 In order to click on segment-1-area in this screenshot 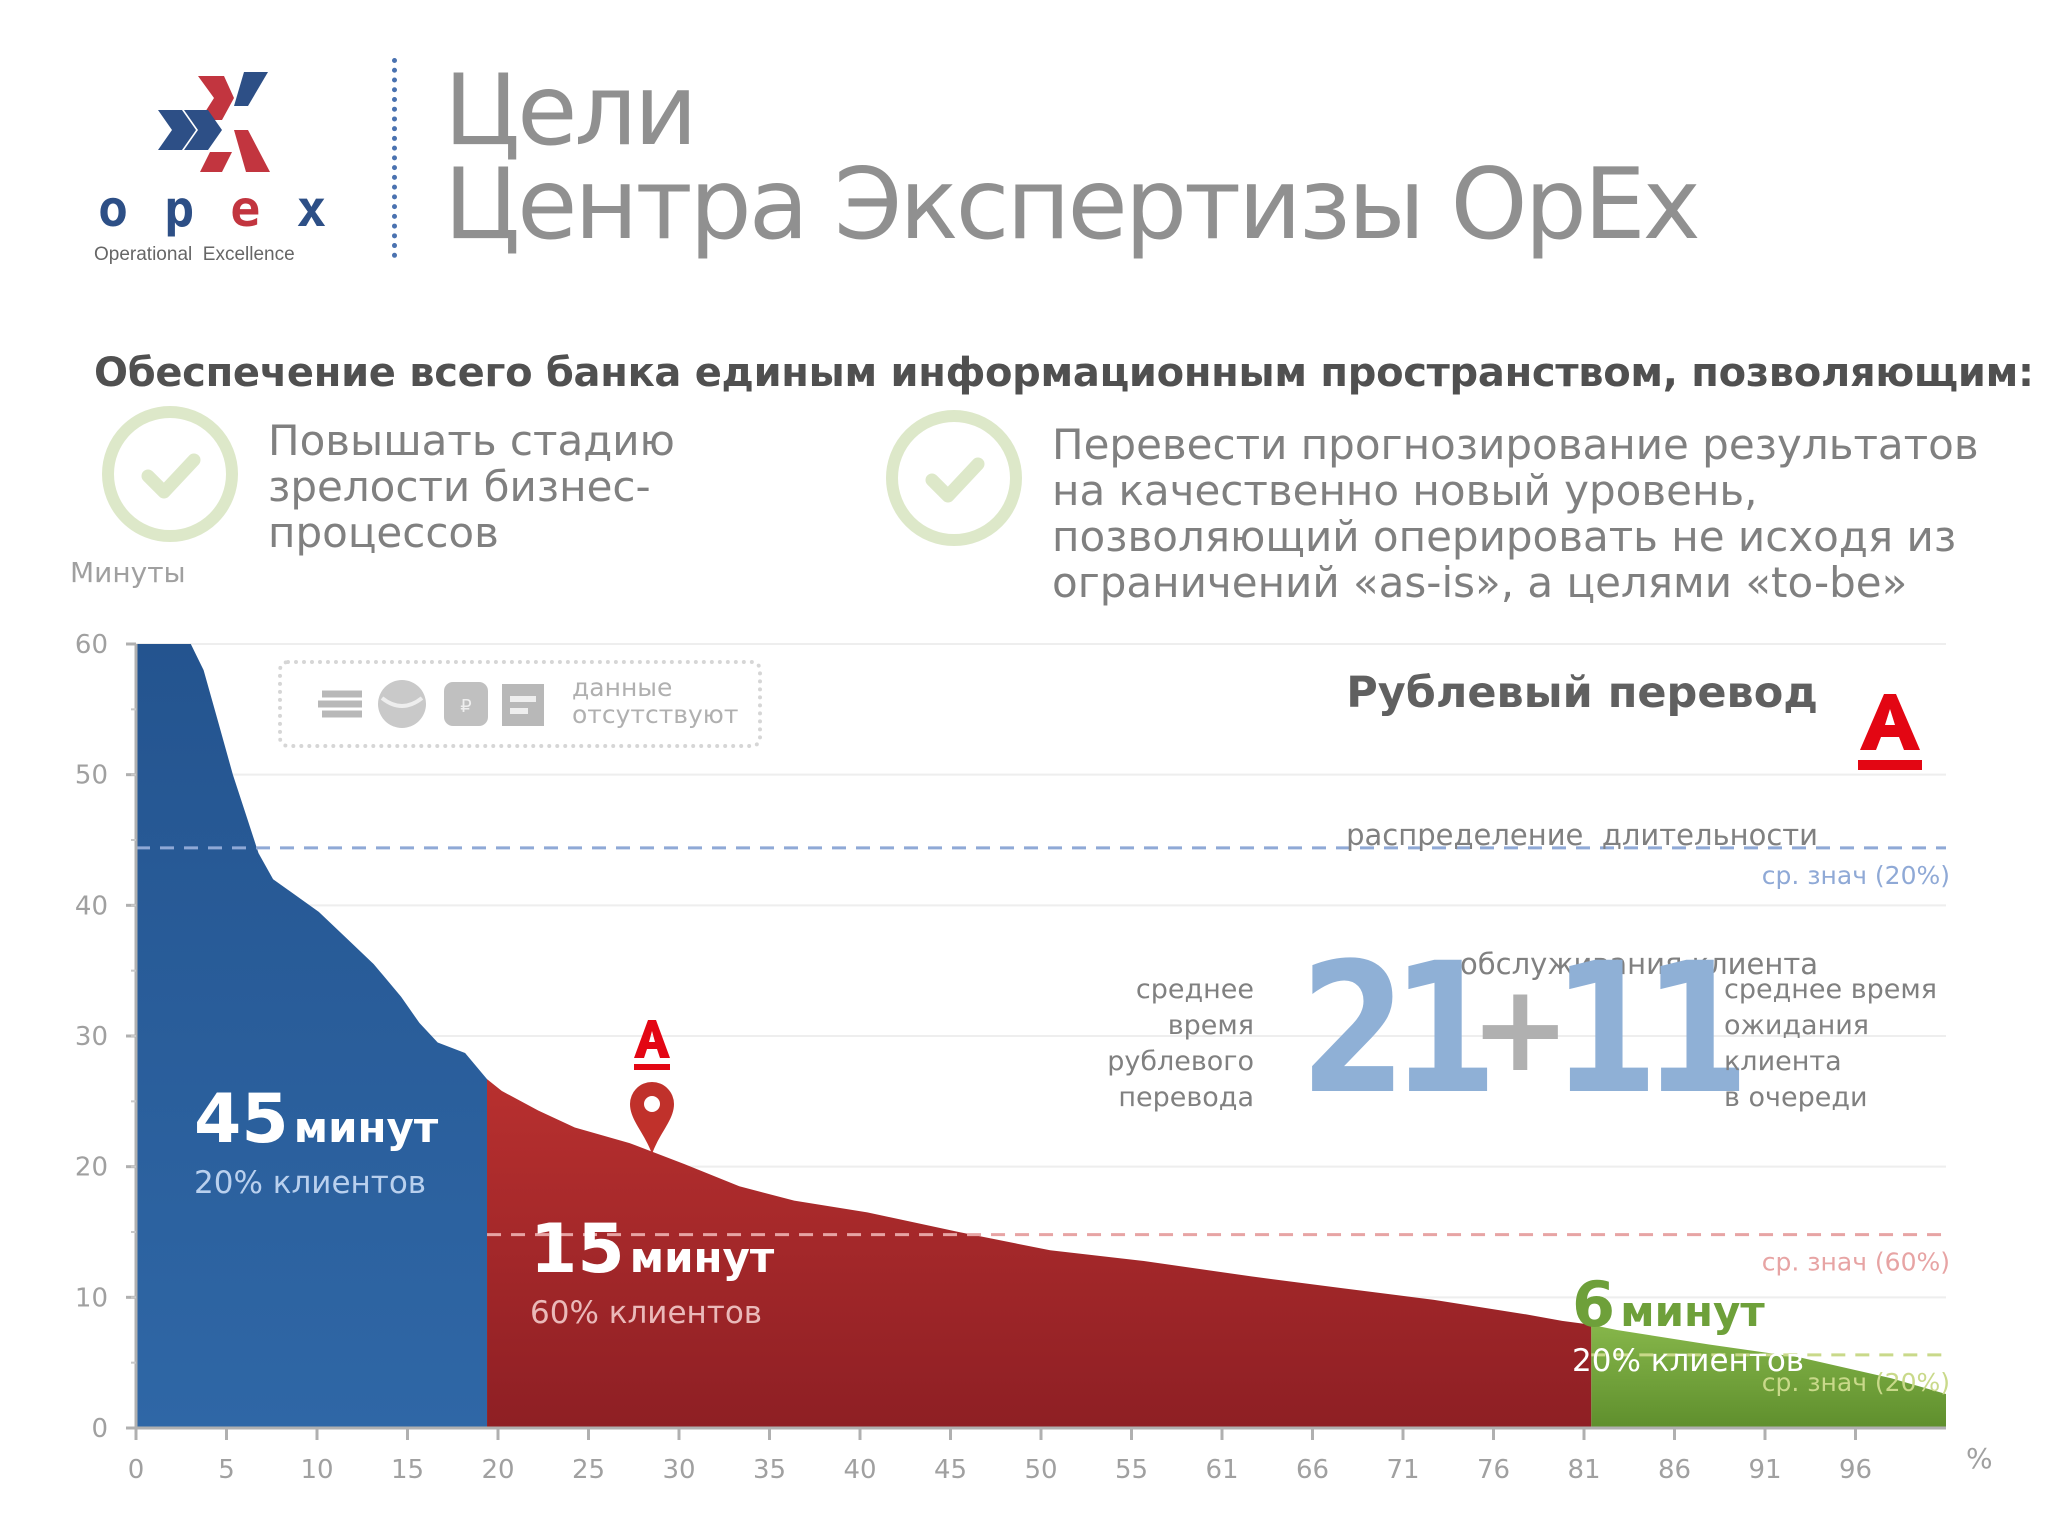, I will do `click(312, 1036)`.